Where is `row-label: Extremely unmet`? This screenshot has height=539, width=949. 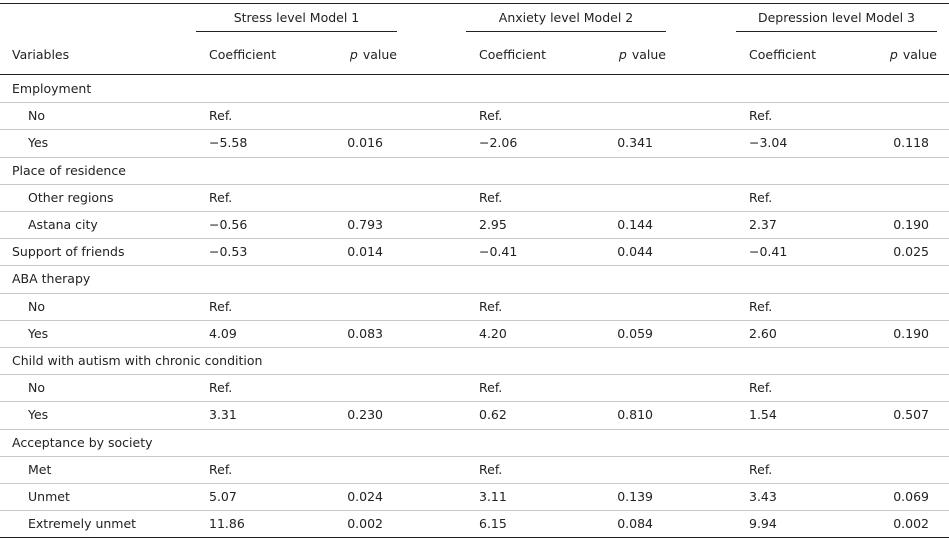
row-label: Extremely unmet is located at coordinates (82, 524).